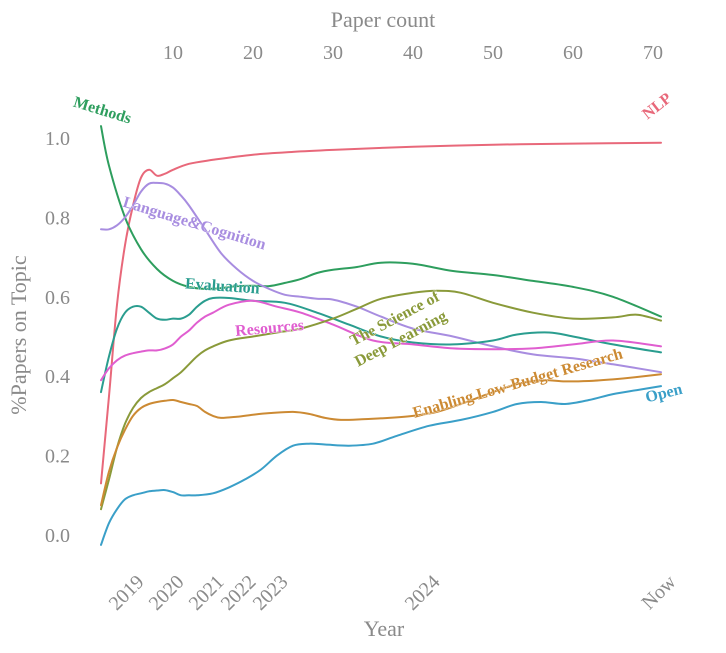  What do you see at coordinates (102, 111) in the screenshot?
I see `series-label-methods: Methods` at bounding box center [102, 111].